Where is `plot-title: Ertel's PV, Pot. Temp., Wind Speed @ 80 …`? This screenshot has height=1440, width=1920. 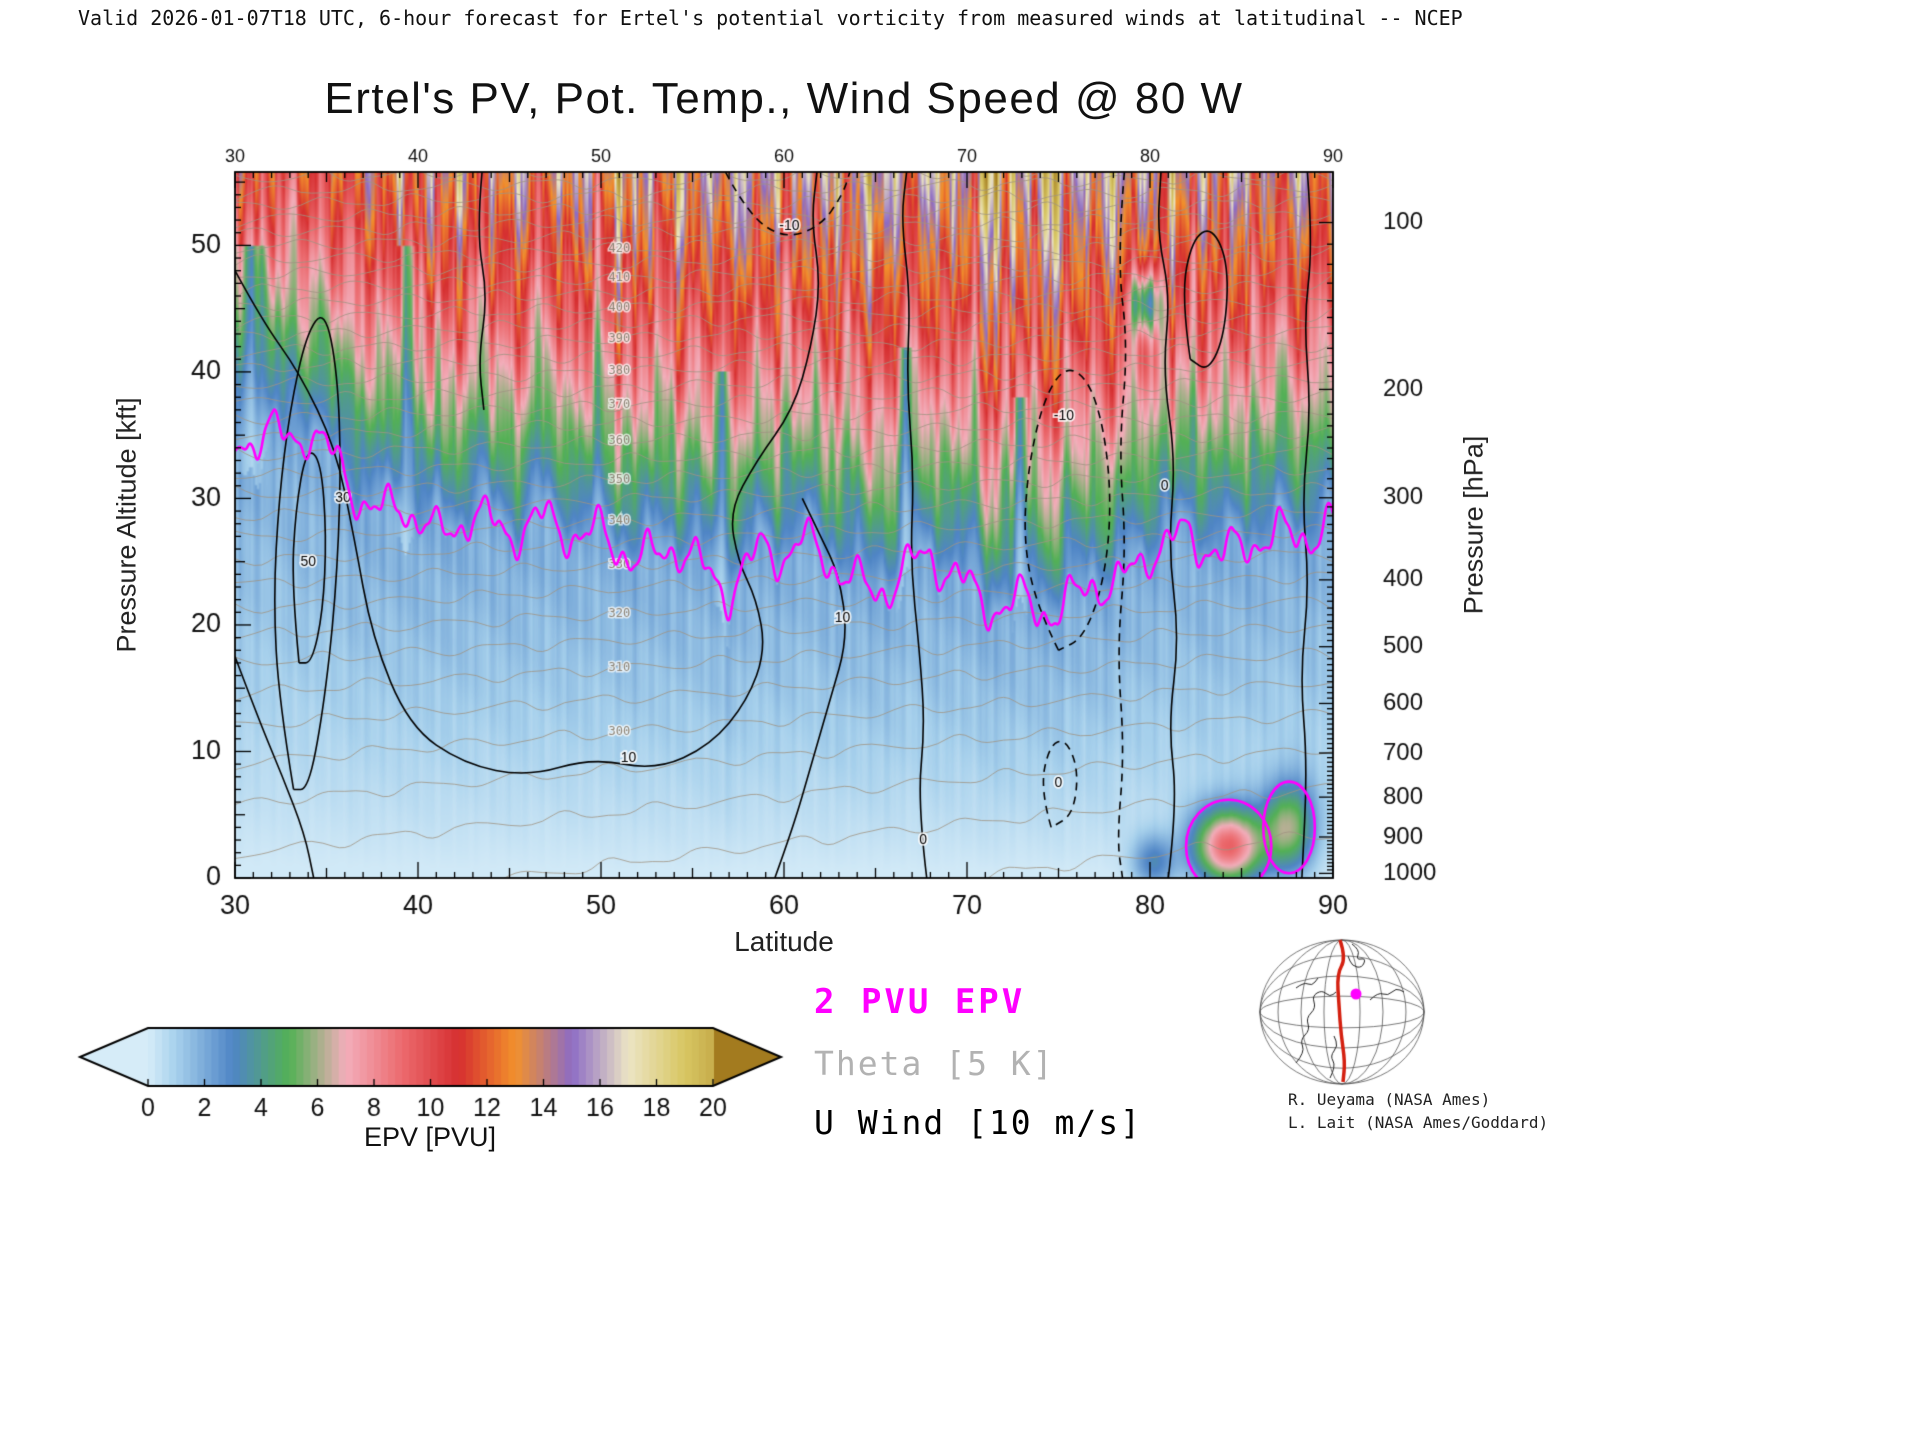 plot-title: Ertel's PV, Pot. Temp., Wind Speed @ 80 … is located at coordinates (784, 98).